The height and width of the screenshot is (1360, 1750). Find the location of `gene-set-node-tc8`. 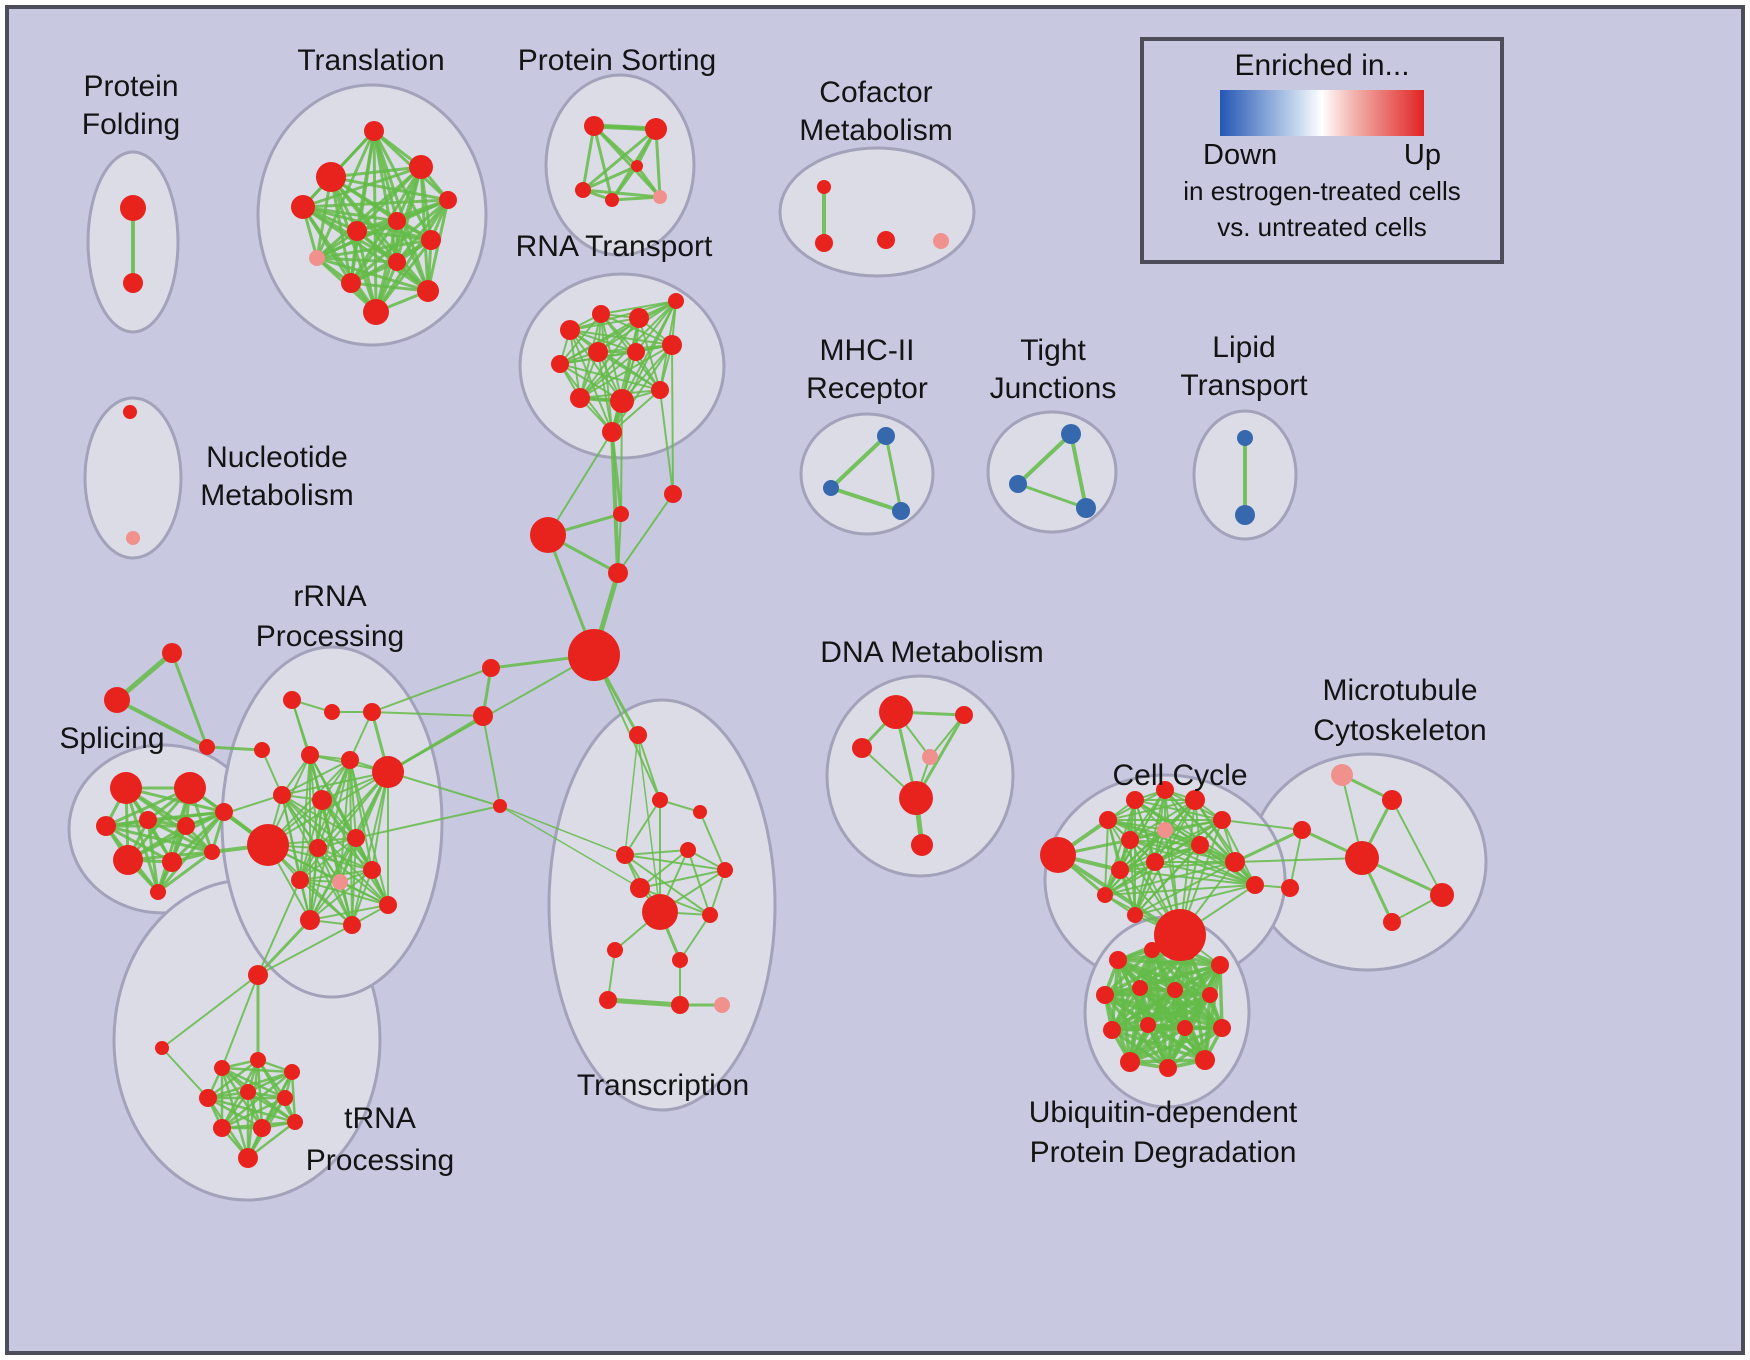

gene-set-node-tc8 is located at coordinates (660, 912).